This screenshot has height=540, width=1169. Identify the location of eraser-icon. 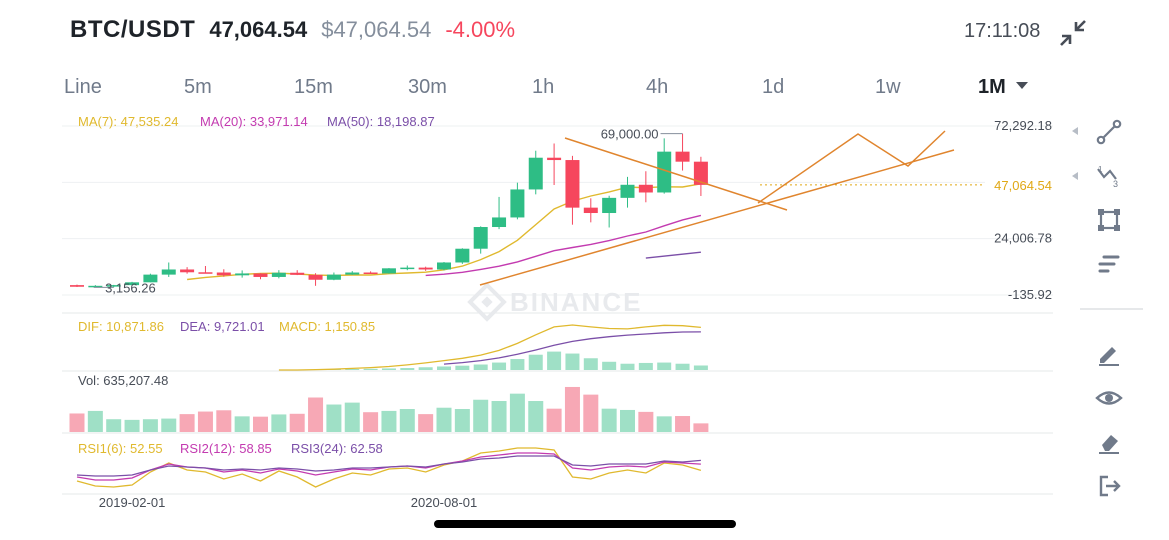
(1109, 442).